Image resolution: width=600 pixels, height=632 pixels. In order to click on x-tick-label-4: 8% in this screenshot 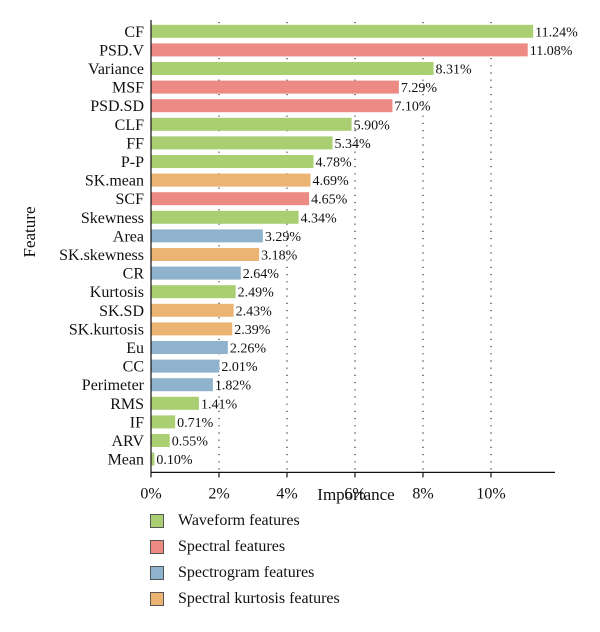, I will do `click(422, 493)`.